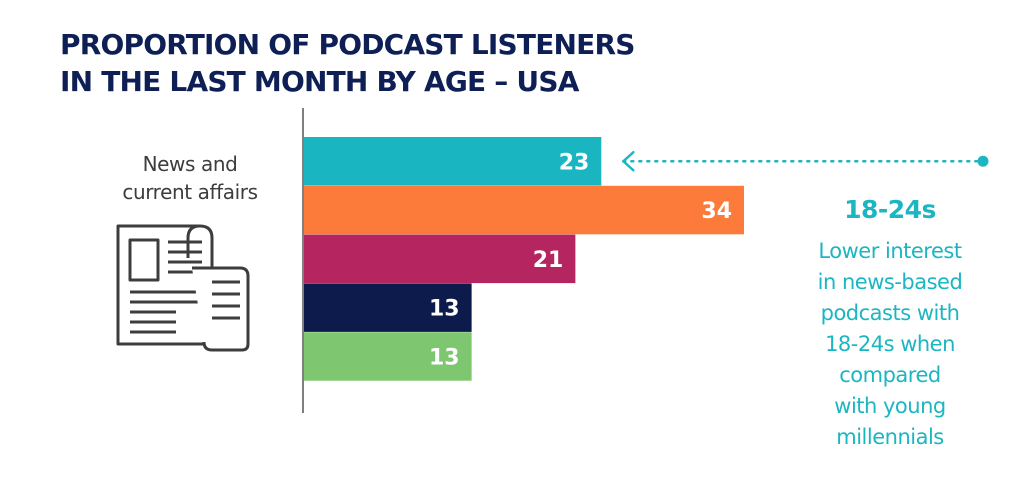 The height and width of the screenshot is (482, 1024). Describe the element at coordinates (444, 357) in the screenshot. I see `bar-5-value-label: 13` at that location.